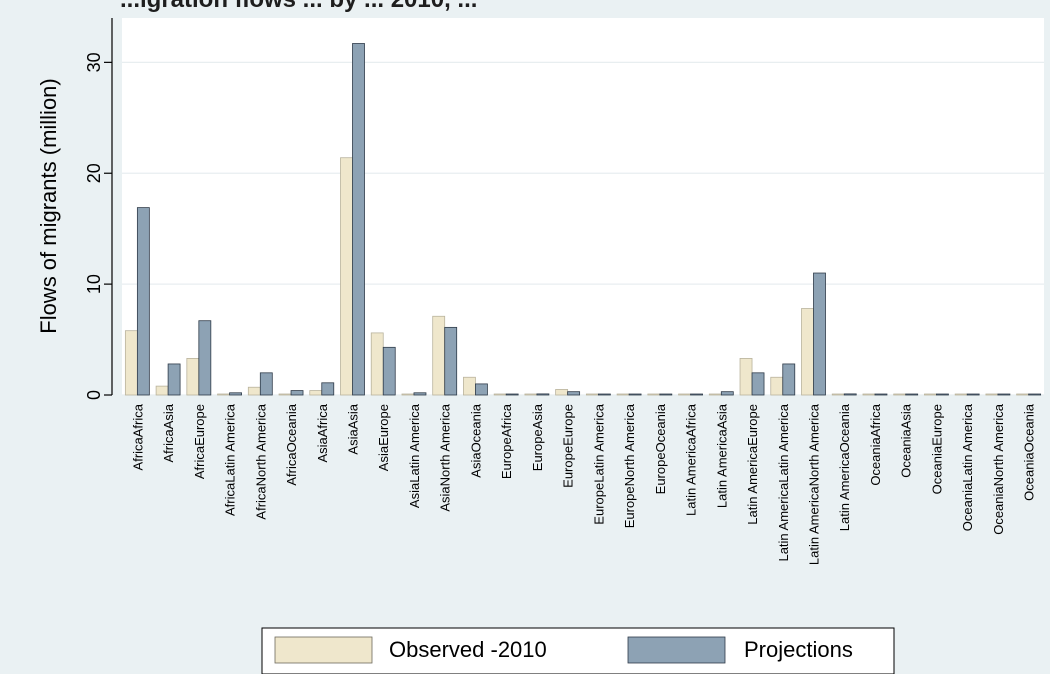  I want to click on x-tick-label-20: Latin AmericaEurope, so click(752, 464).